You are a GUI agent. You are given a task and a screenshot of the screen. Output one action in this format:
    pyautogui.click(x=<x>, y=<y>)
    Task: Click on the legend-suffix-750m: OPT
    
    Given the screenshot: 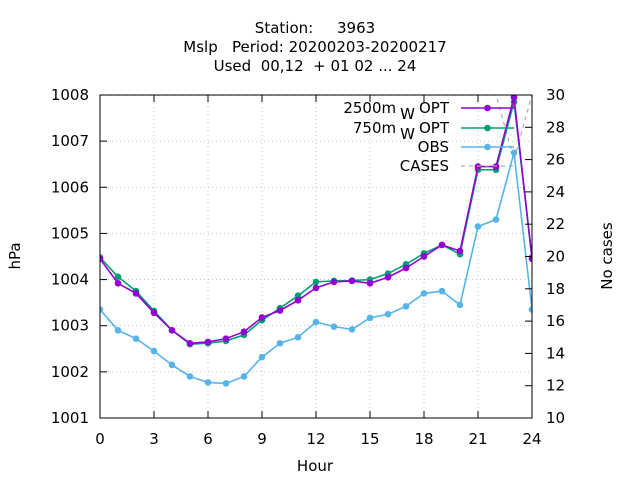 What is the action you would take?
    pyautogui.click(x=434, y=128)
    